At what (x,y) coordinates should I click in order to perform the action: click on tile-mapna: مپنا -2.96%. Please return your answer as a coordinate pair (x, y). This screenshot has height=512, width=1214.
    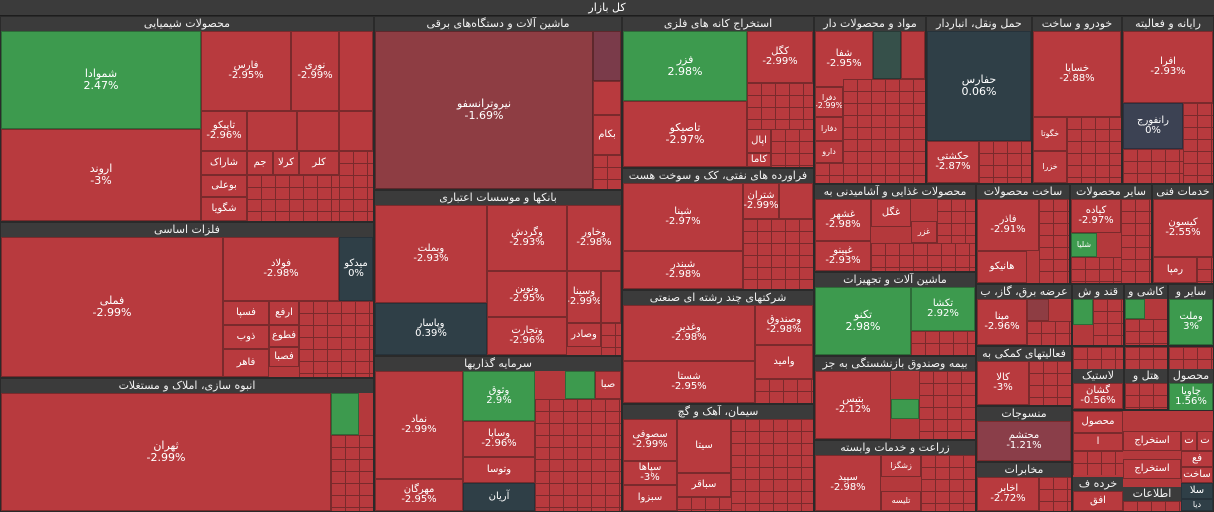
    Looking at the image, I should click on (1002, 322).